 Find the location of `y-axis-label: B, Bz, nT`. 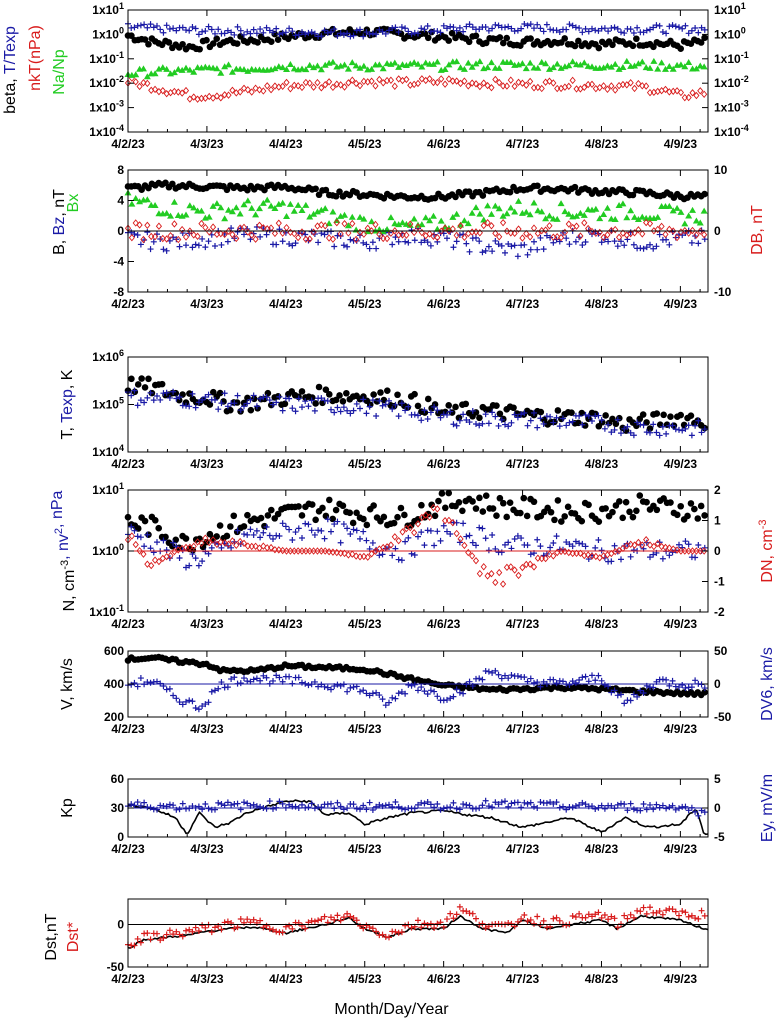

y-axis-label: B, Bz, nT is located at coordinates (59, 222).